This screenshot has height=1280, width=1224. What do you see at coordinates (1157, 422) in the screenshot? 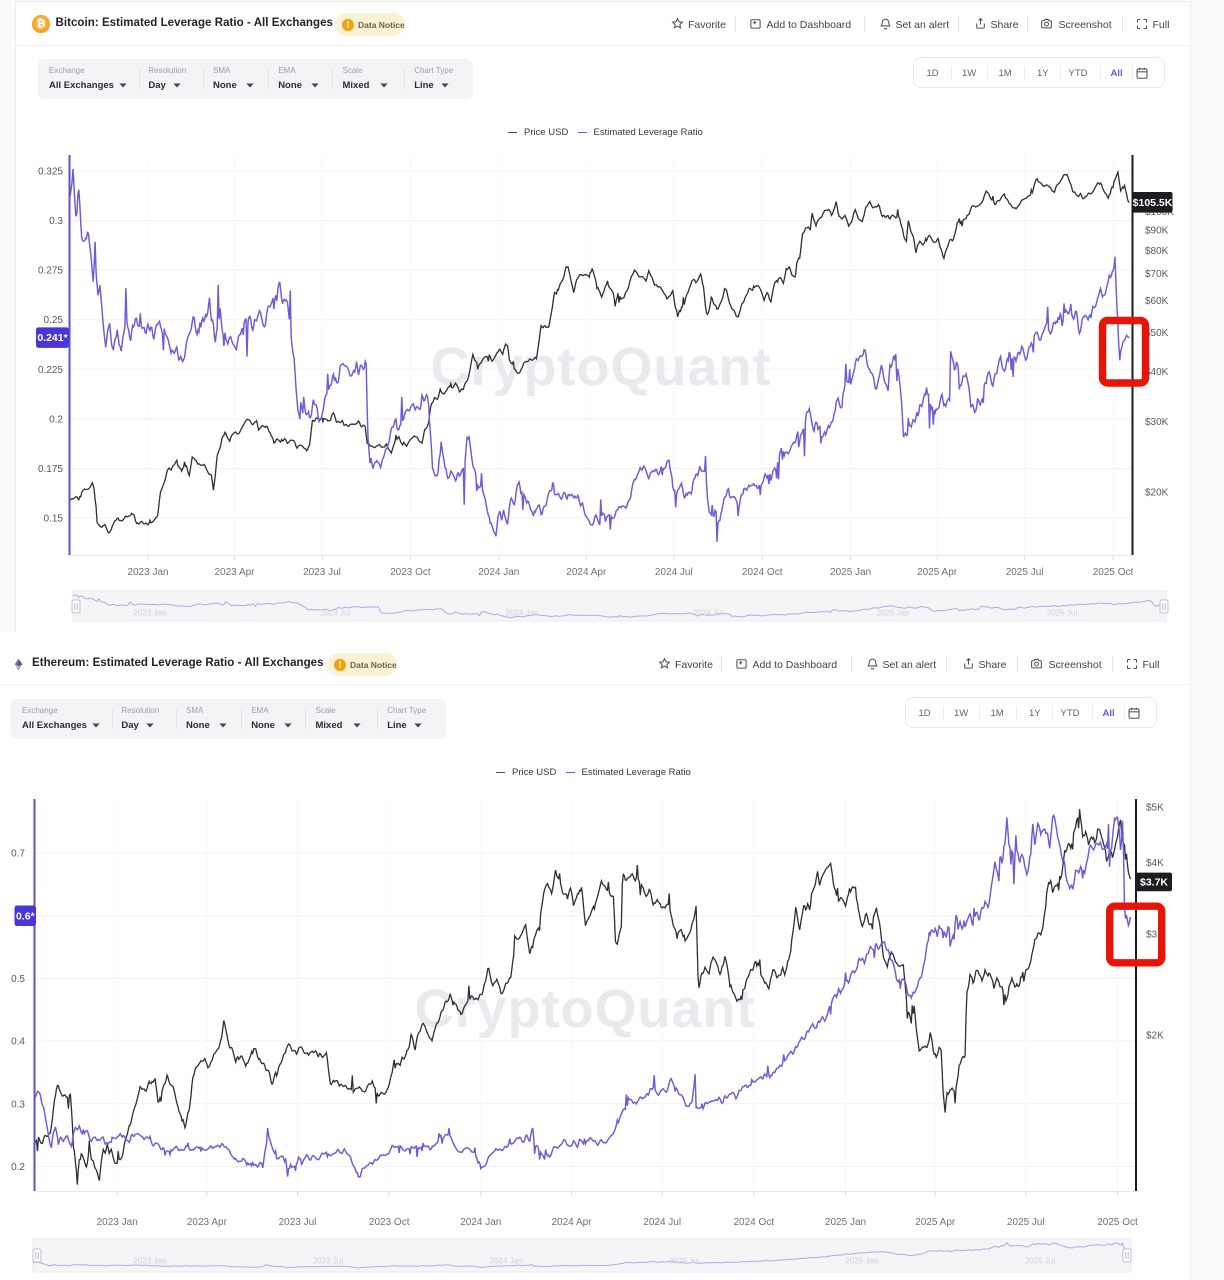
I see `svg-text: $30K` at bounding box center [1157, 422].